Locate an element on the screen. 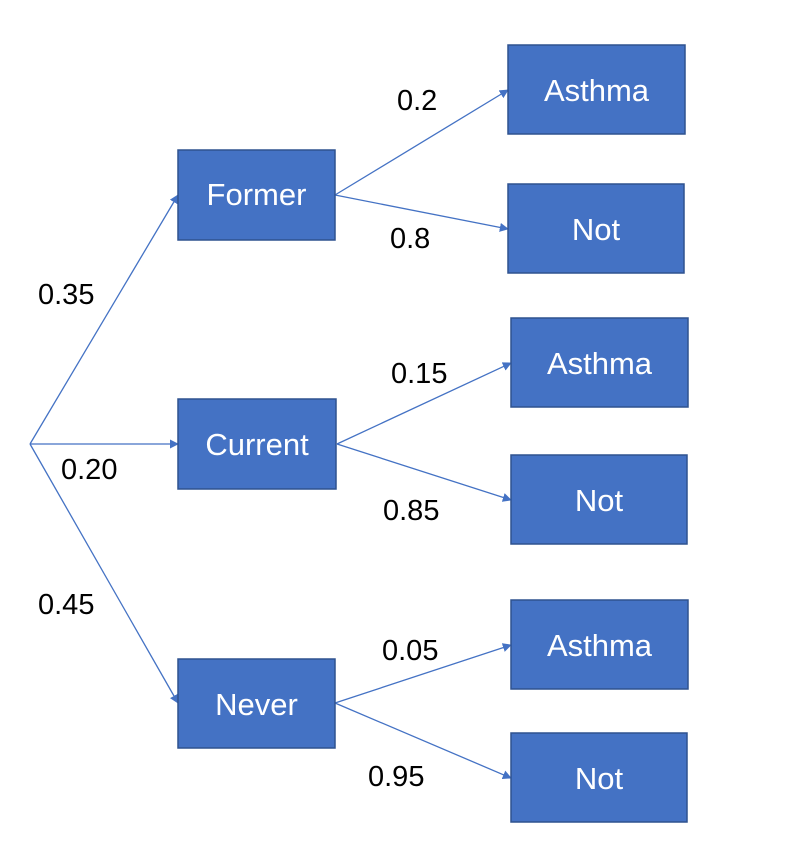 Image resolution: width=788 pixels, height=865 pixels. edge-current-not is located at coordinates (424, 472).